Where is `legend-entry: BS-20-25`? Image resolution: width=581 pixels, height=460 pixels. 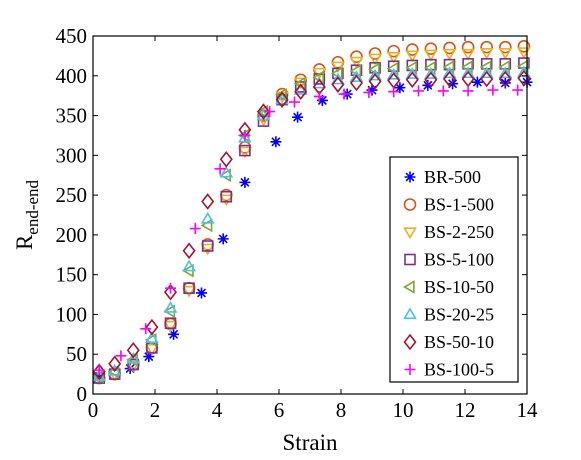 legend-entry: BS-20-25 is located at coordinates (448, 315).